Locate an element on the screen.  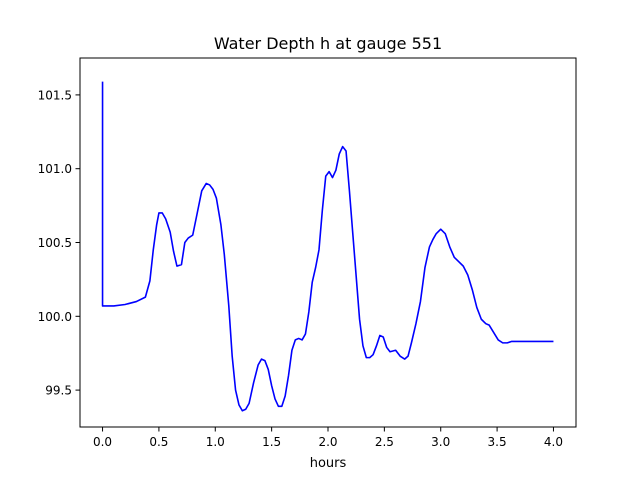
chart-title: Water Depth h at gauge 551 is located at coordinates (328, 43).